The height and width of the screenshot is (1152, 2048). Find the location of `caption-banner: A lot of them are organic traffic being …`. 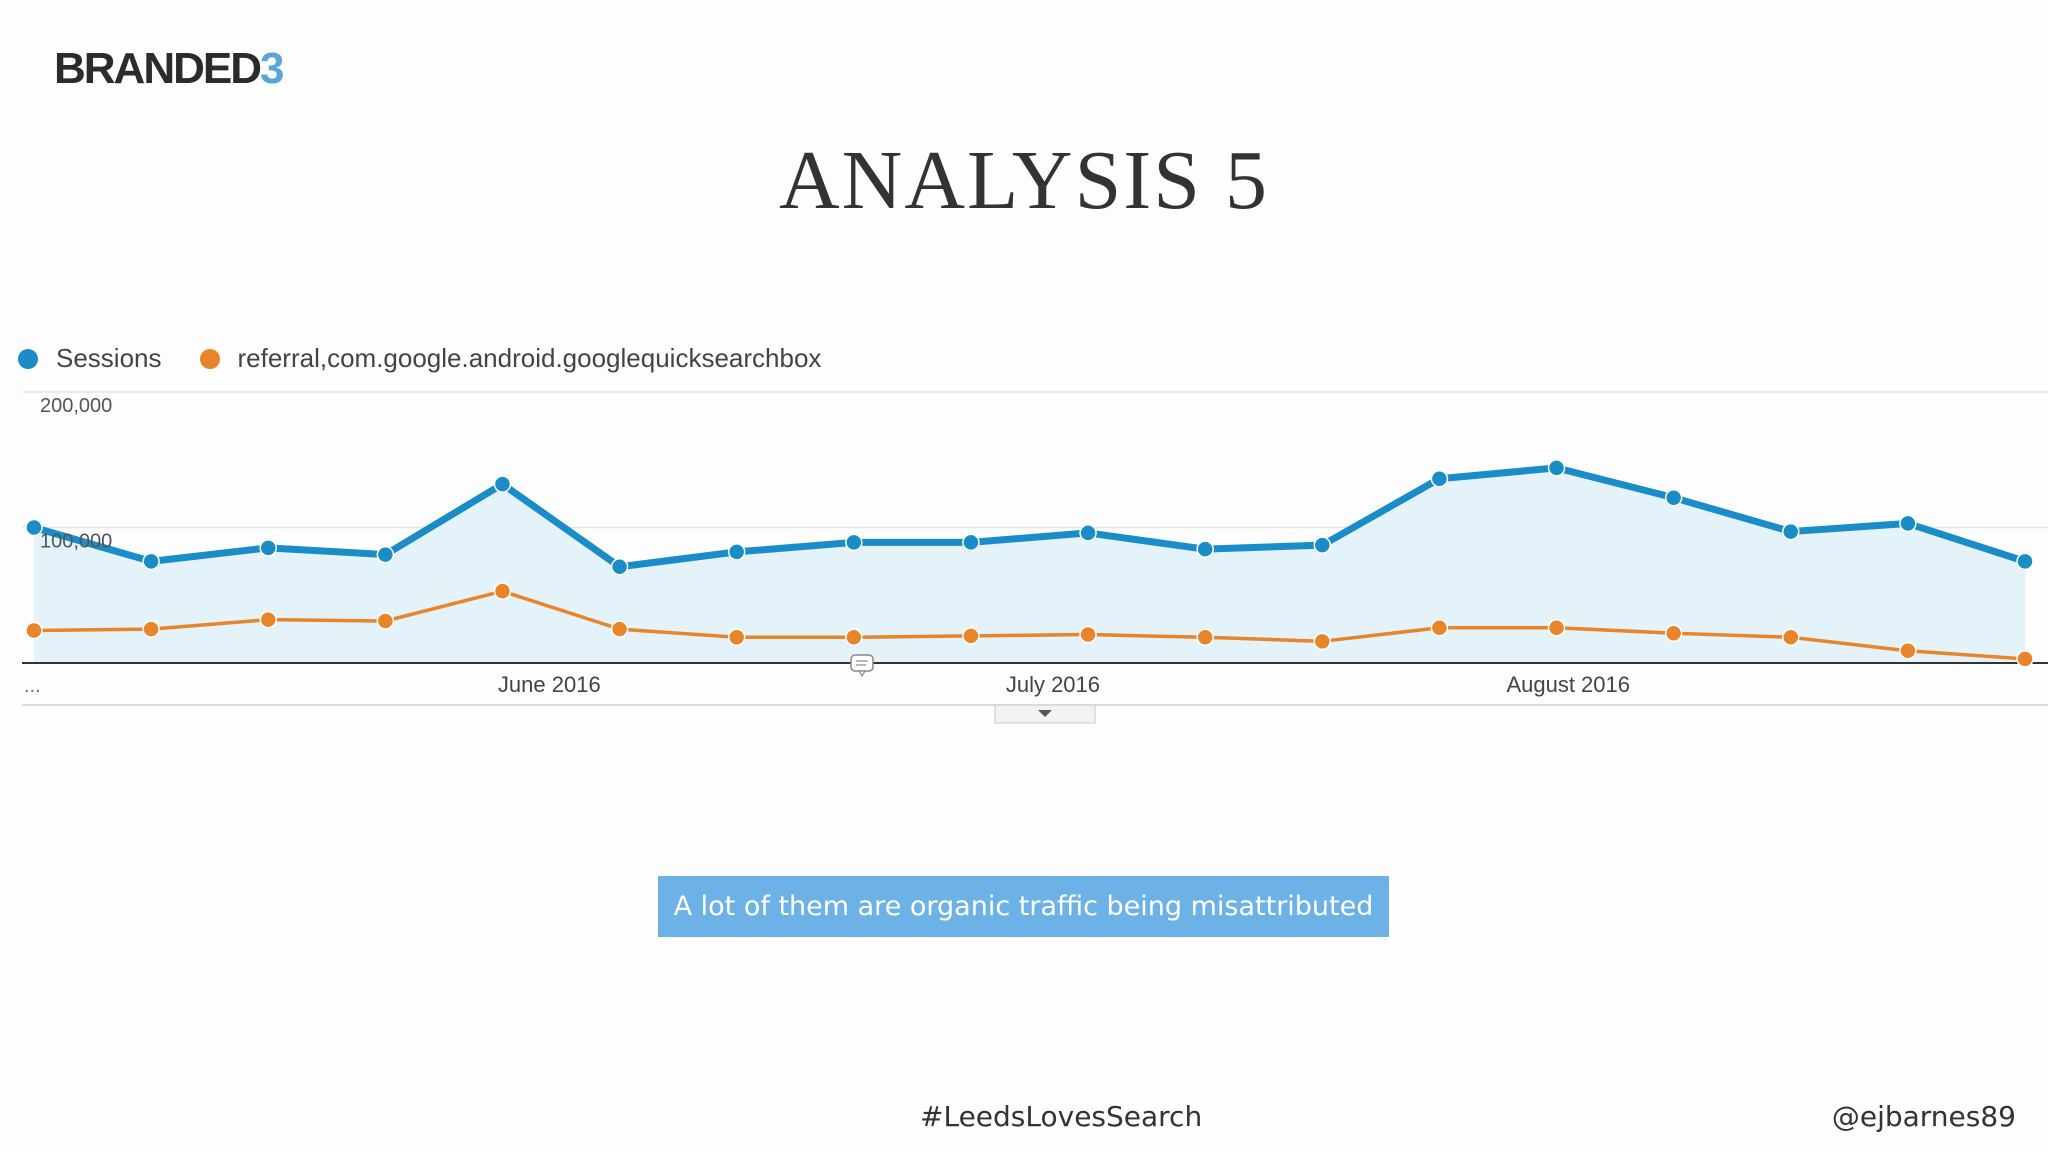

caption-banner: A lot of them are organic traffic being … is located at coordinates (1023, 906).